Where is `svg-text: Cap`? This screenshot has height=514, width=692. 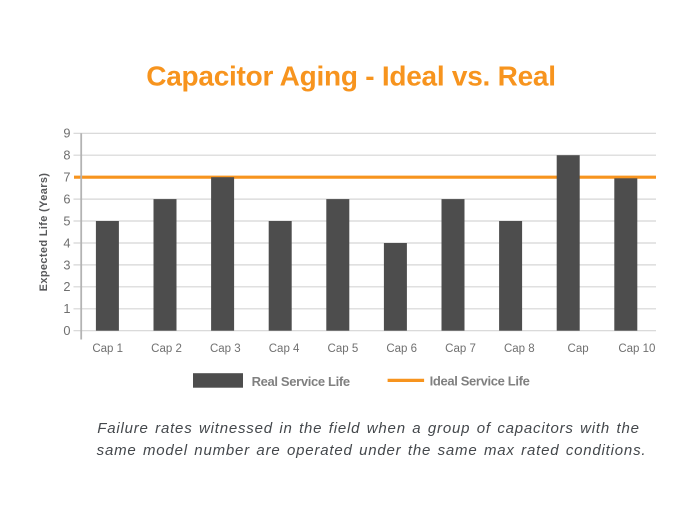 svg-text: Cap is located at coordinates (578, 349).